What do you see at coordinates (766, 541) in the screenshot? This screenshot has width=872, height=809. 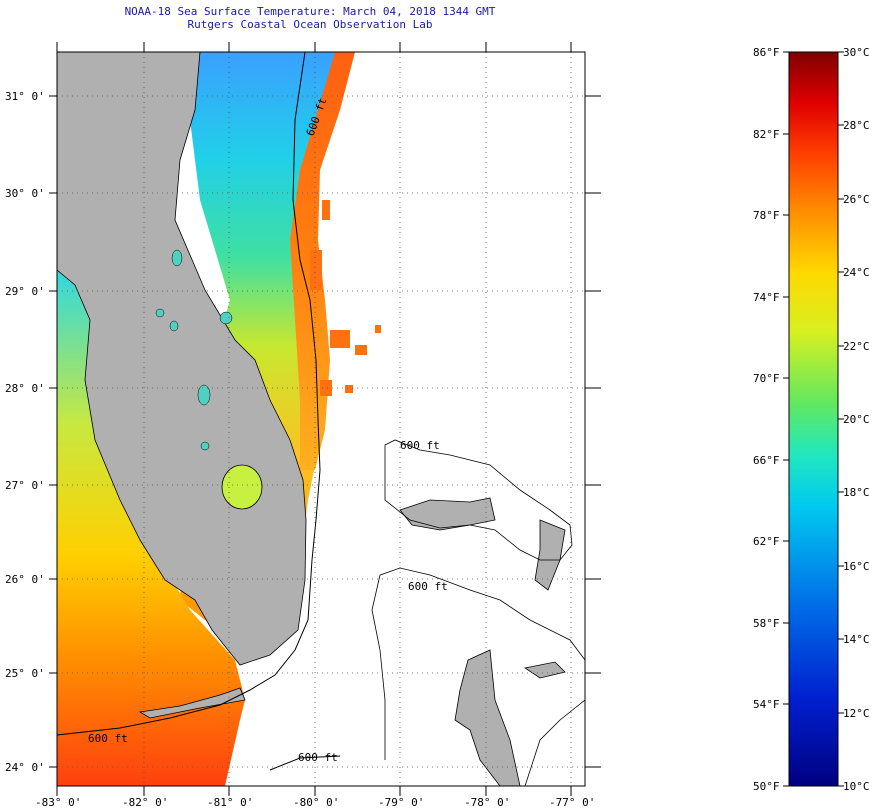 I see `fahrenheit-label: 62°F` at bounding box center [766, 541].